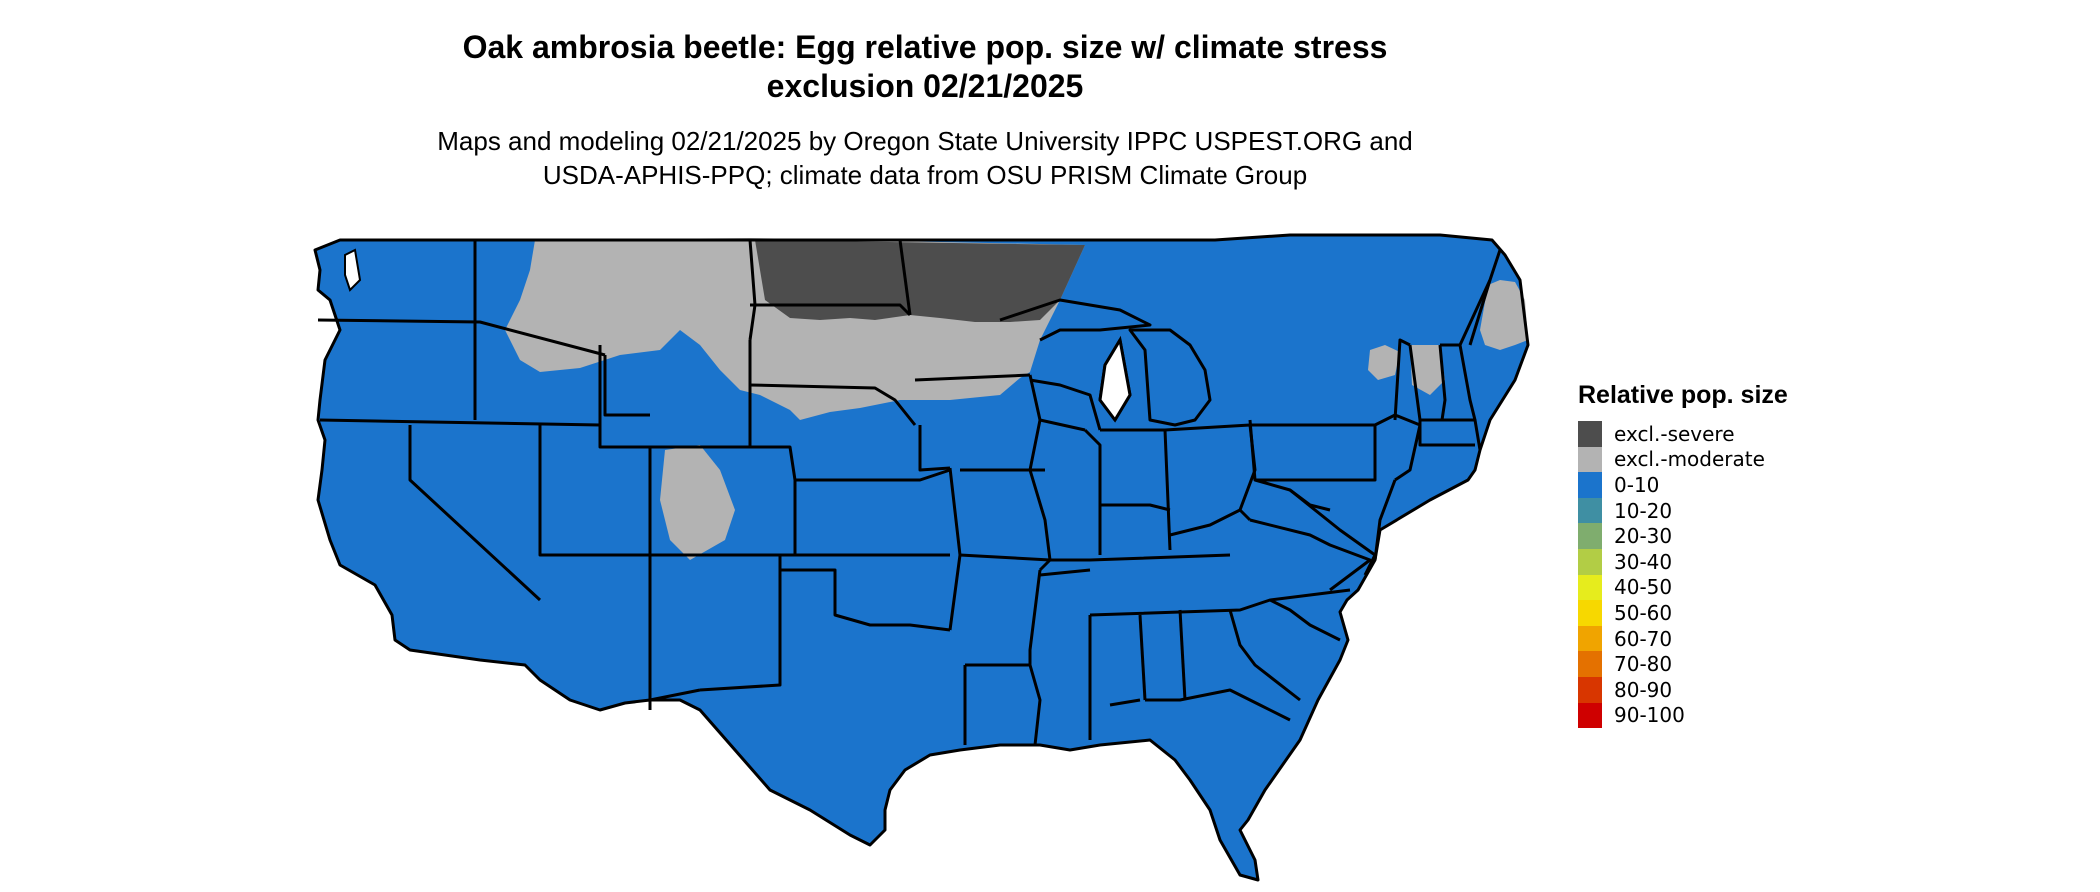 This screenshot has width=2100, height=892. I want to click on puget-sound, so click(353, 270).